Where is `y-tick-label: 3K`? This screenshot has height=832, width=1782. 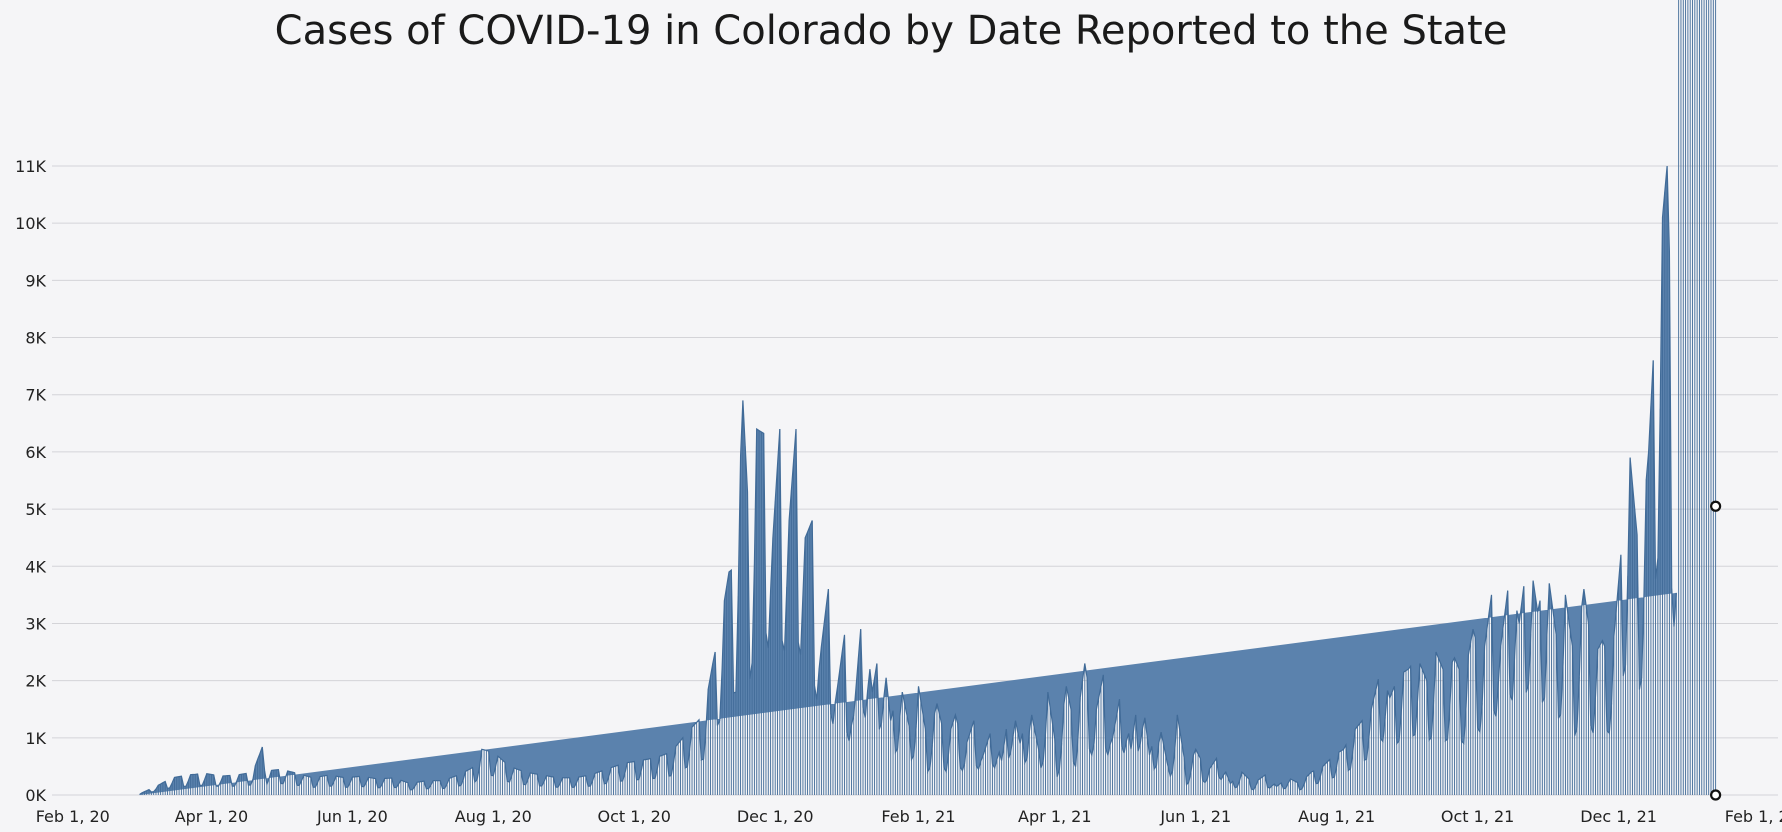 y-tick-label: 3K is located at coordinates (35, 623).